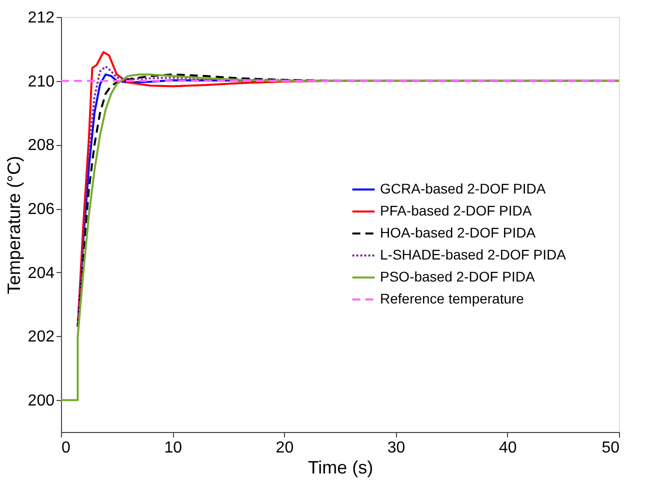 The height and width of the screenshot is (487, 652). Describe the element at coordinates (456, 210) in the screenshot. I see `legend-label: PFA-based 2-DOF PIDA` at that location.